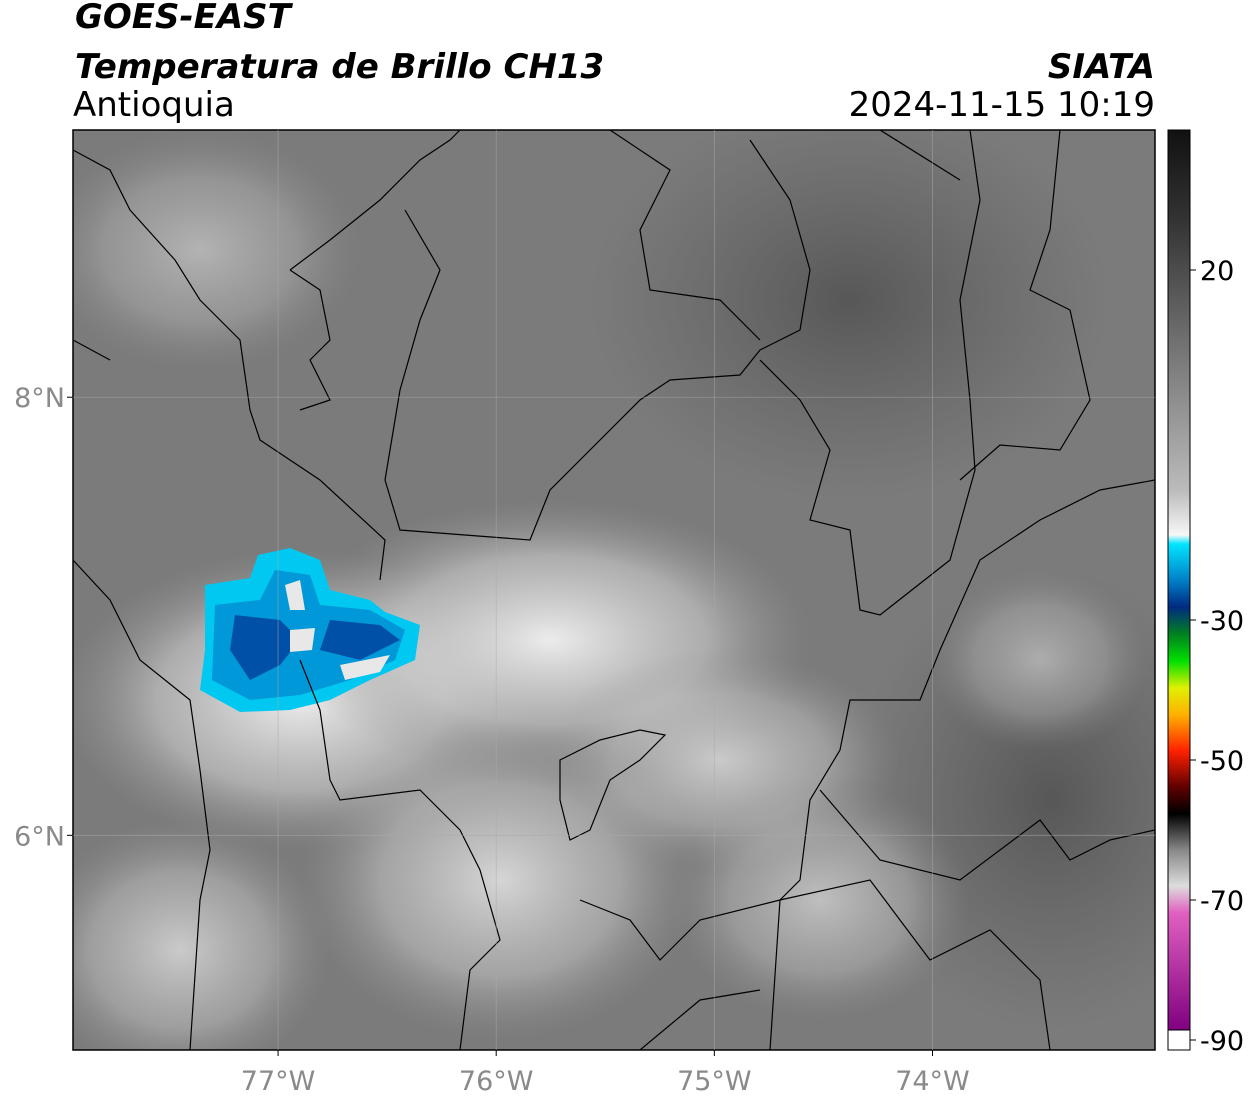 Image resolution: width=1252 pixels, height=1099 pixels. Describe the element at coordinates (39, 398) in the screenshot. I see `y-tick-label: 8°N` at that location.